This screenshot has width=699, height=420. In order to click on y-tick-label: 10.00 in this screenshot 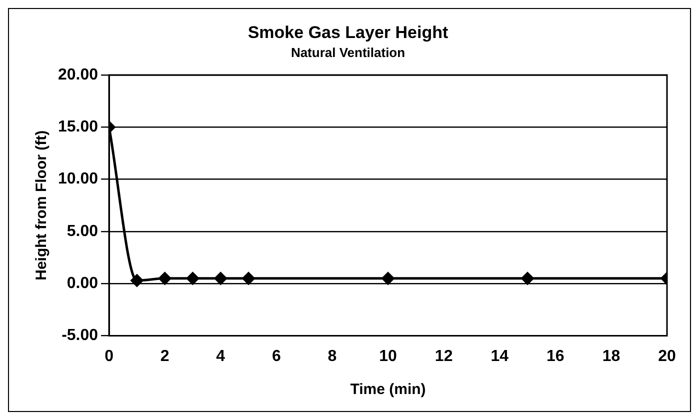, I will do `click(78, 179)`.